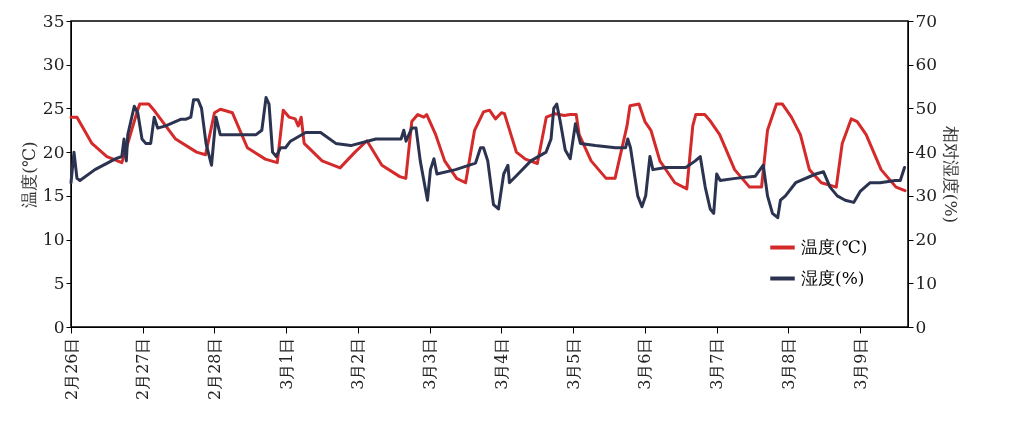 This screenshot has height=425, width=1017. What do you see at coordinates (53, 107) in the screenshot?
I see `y-tick-label: 25` at bounding box center [53, 107].